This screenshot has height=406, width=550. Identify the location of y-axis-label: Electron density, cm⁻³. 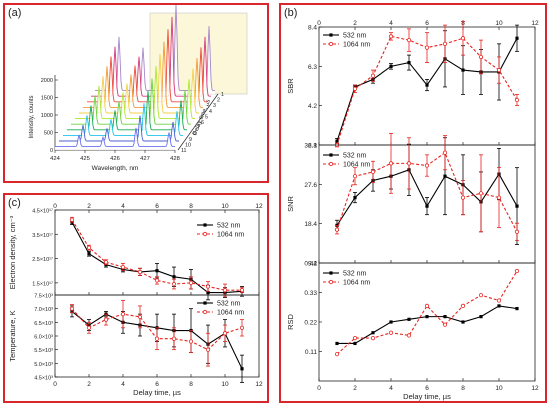
(12, 252).